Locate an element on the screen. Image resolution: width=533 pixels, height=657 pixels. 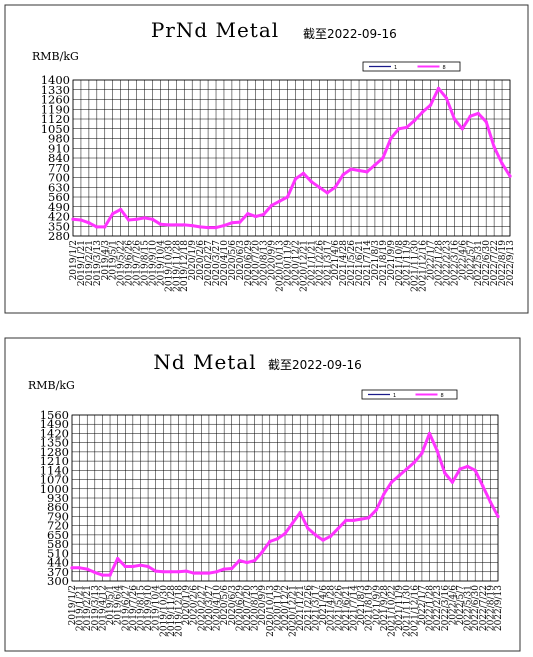
y-tick-label: 860 is located at coordinates (58, 507).